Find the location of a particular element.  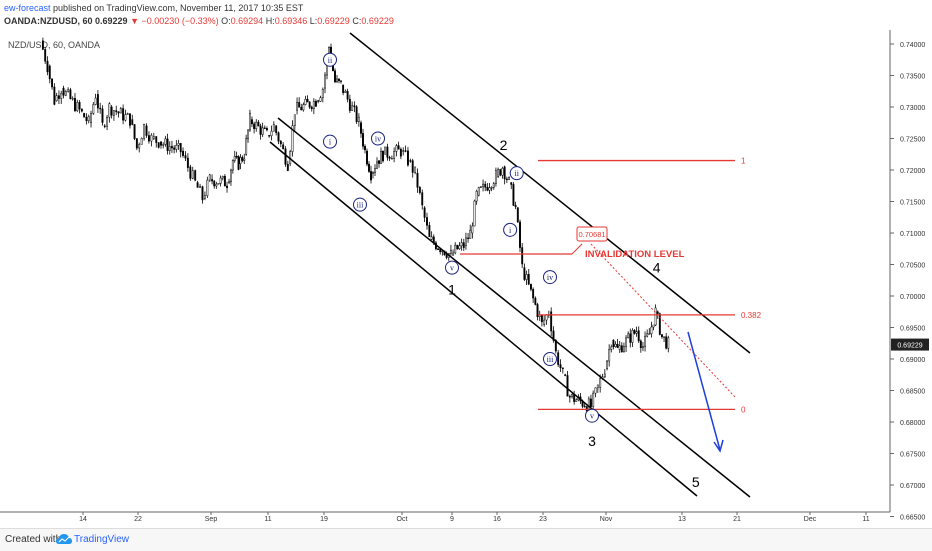

wave-minor-label: ii is located at coordinates (330, 60).